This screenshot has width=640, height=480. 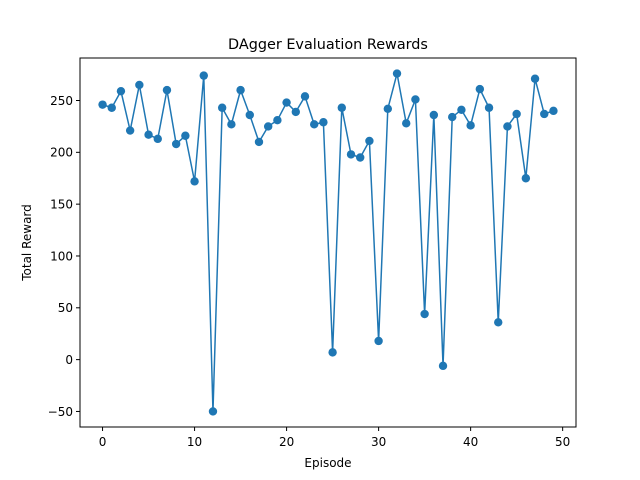 I want to click on x-tick-label: 0, so click(x=103, y=442).